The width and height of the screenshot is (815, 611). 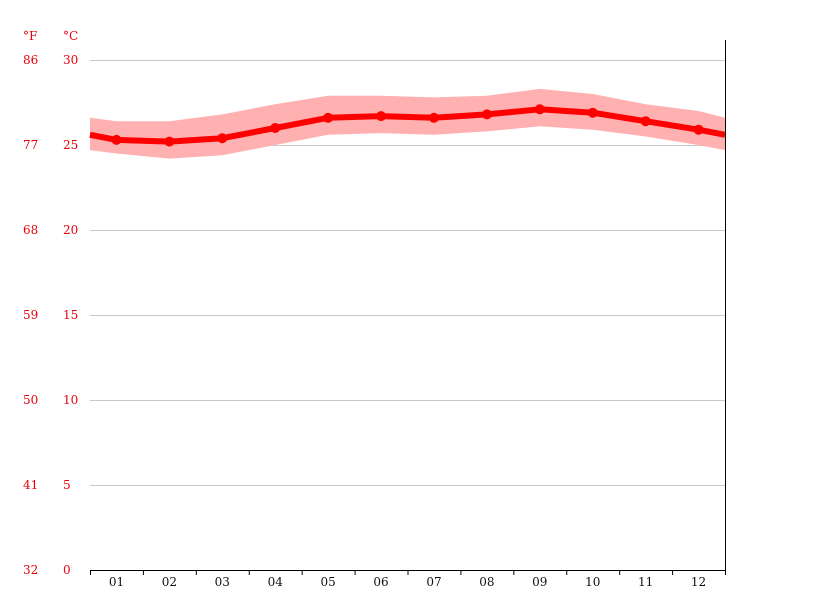 I want to click on y-tick-fahrenheit: 77, so click(x=30, y=145).